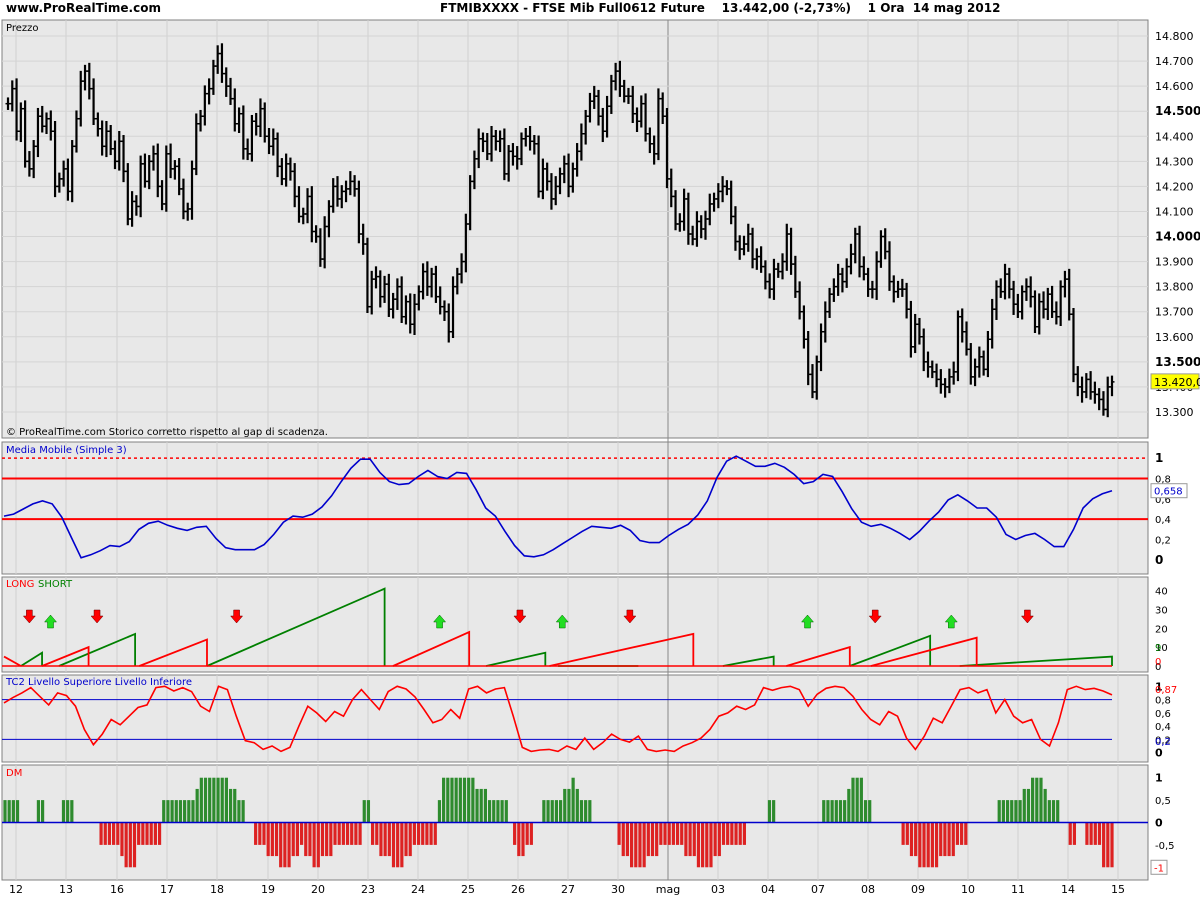 The height and width of the screenshot is (900, 1200). What do you see at coordinates (1163, 714) in the screenshot?
I see `y-tick-label: 0,6` at bounding box center [1163, 714].